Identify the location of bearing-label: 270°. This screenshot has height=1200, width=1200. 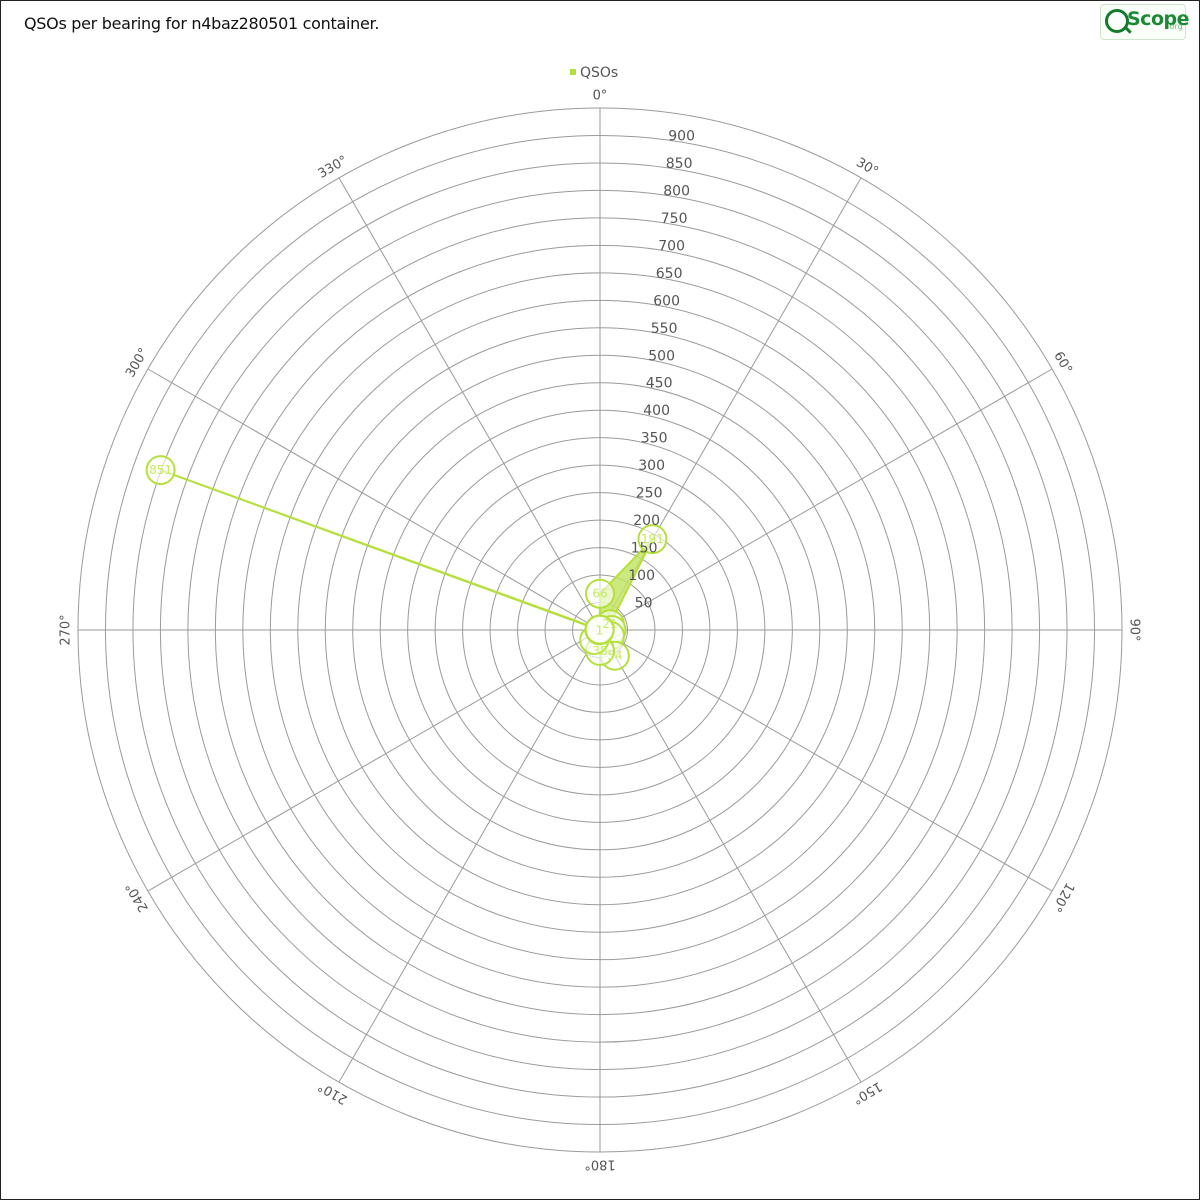
(65, 629).